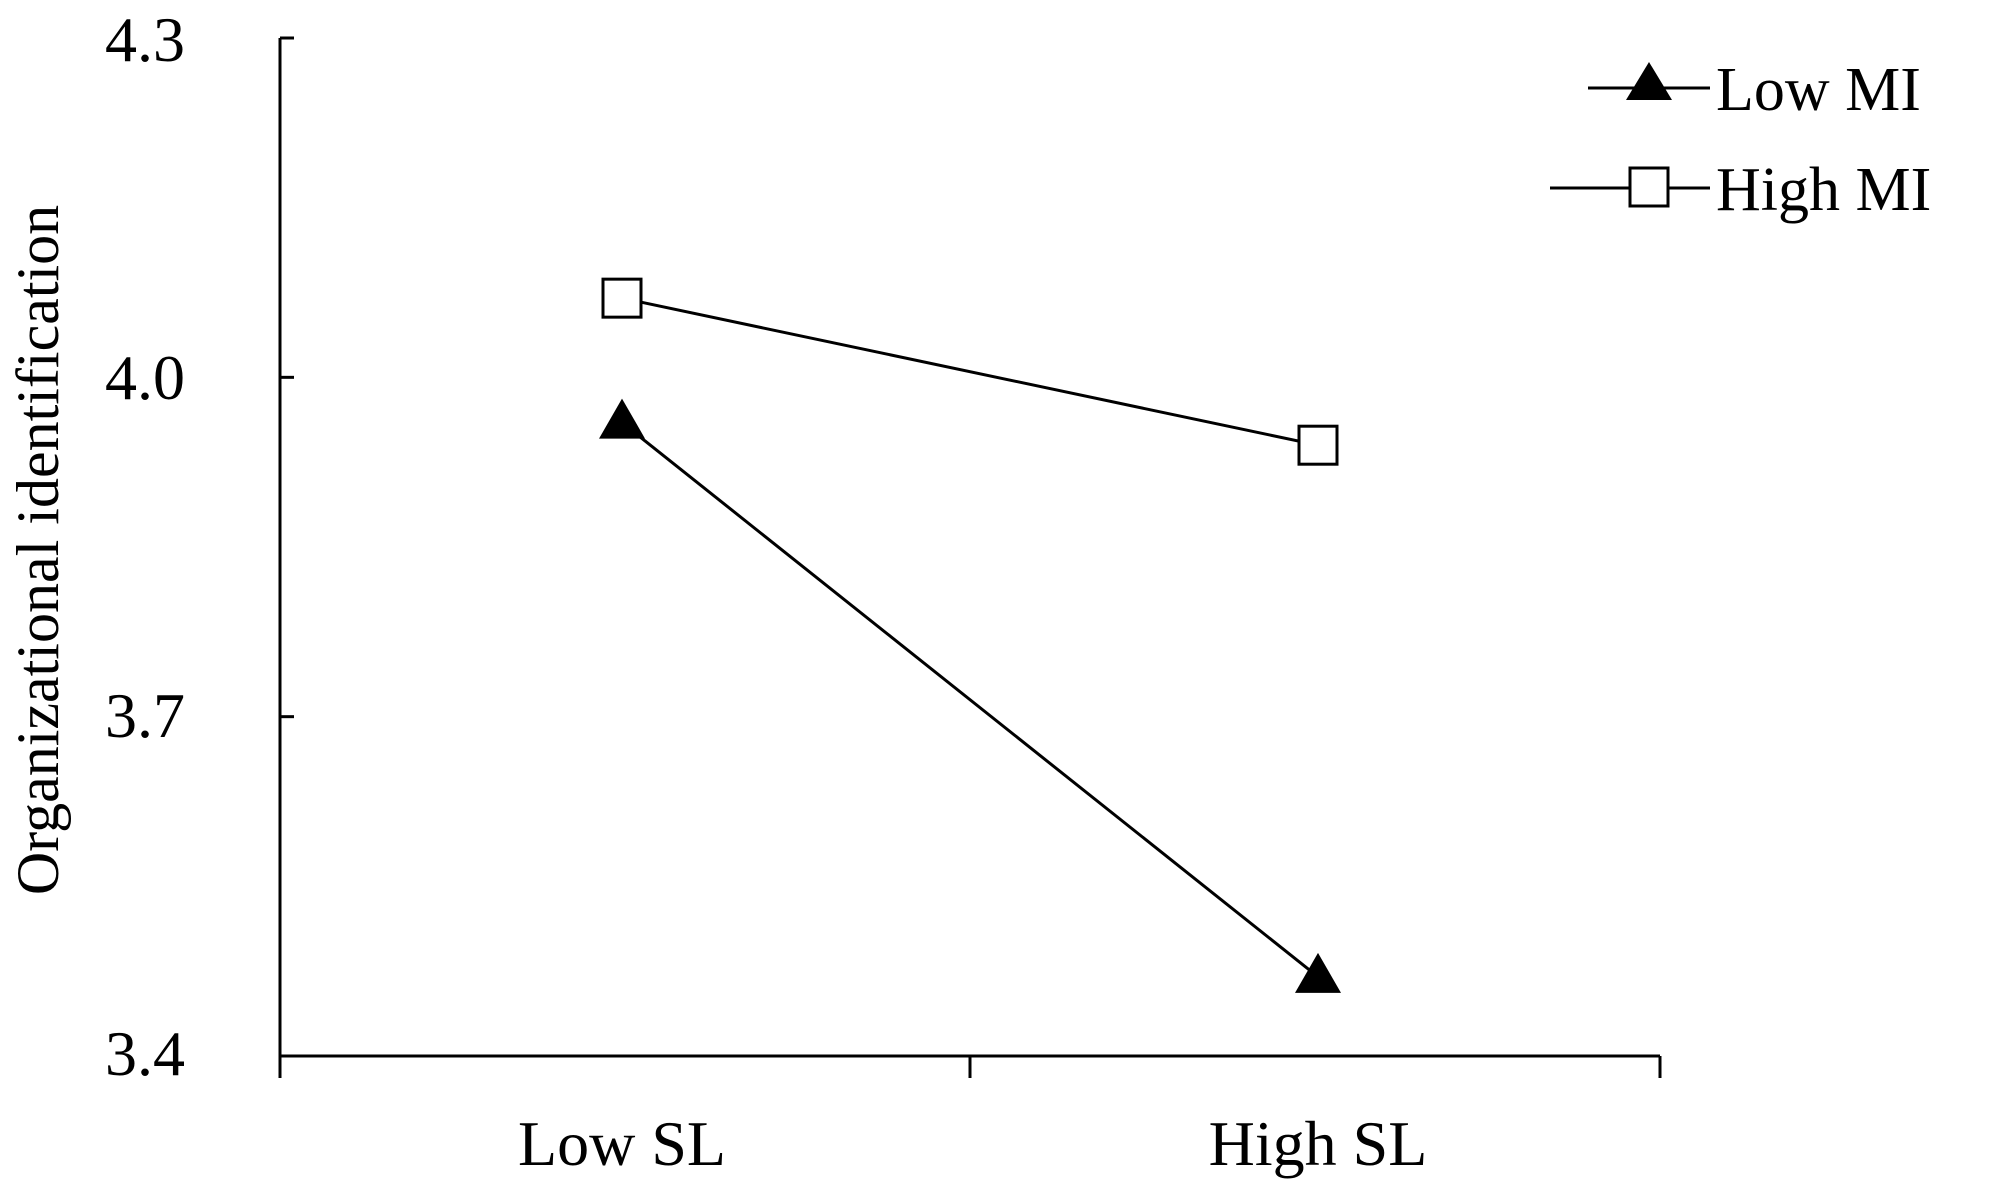  What do you see at coordinates (1818, 90) in the screenshot?
I see `legend-label-low-mi: Low MI` at bounding box center [1818, 90].